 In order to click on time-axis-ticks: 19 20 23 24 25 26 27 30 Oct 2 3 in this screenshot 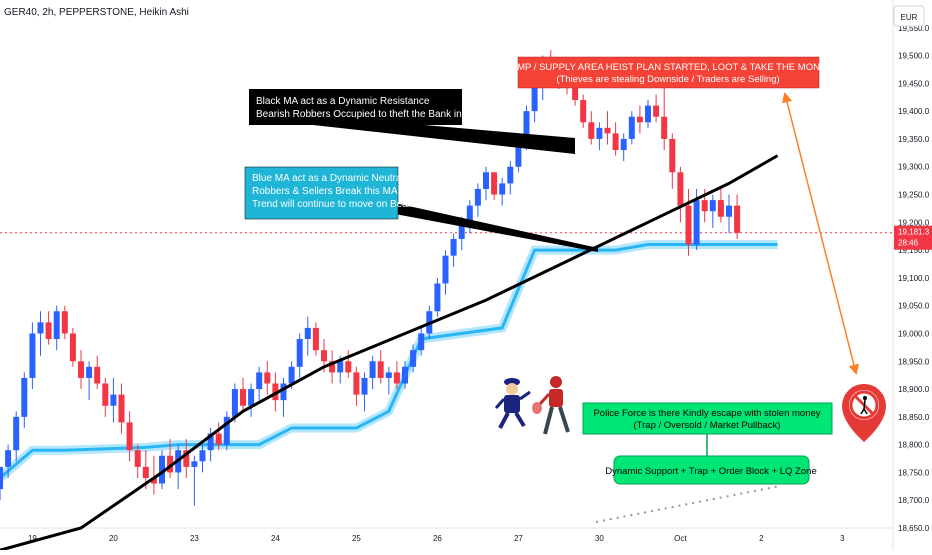, I will do `click(436, 538)`.